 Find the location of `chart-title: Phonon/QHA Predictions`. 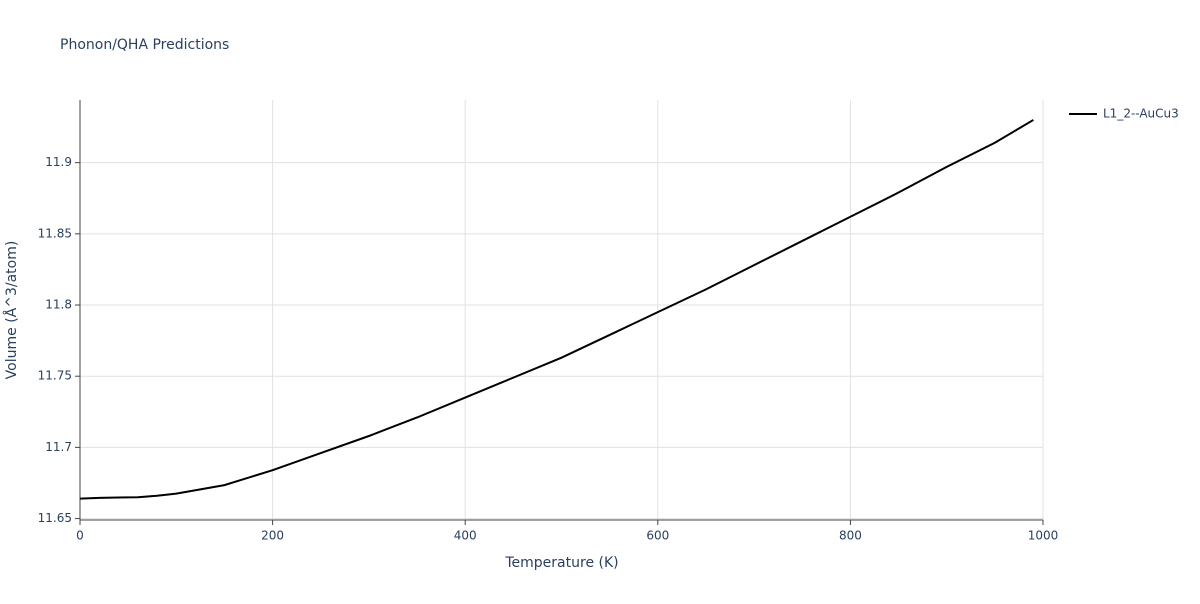

chart-title: Phonon/QHA Predictions is located at coordinates (144, 45).